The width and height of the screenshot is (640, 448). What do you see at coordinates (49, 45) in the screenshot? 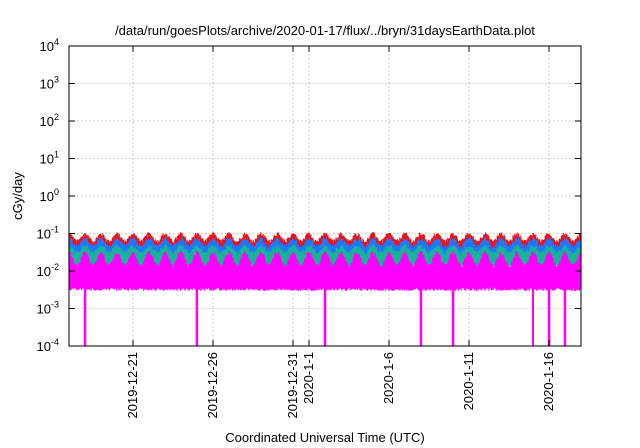
I see `y-tick-label: 10⁴` at bounding box center [49, 45].